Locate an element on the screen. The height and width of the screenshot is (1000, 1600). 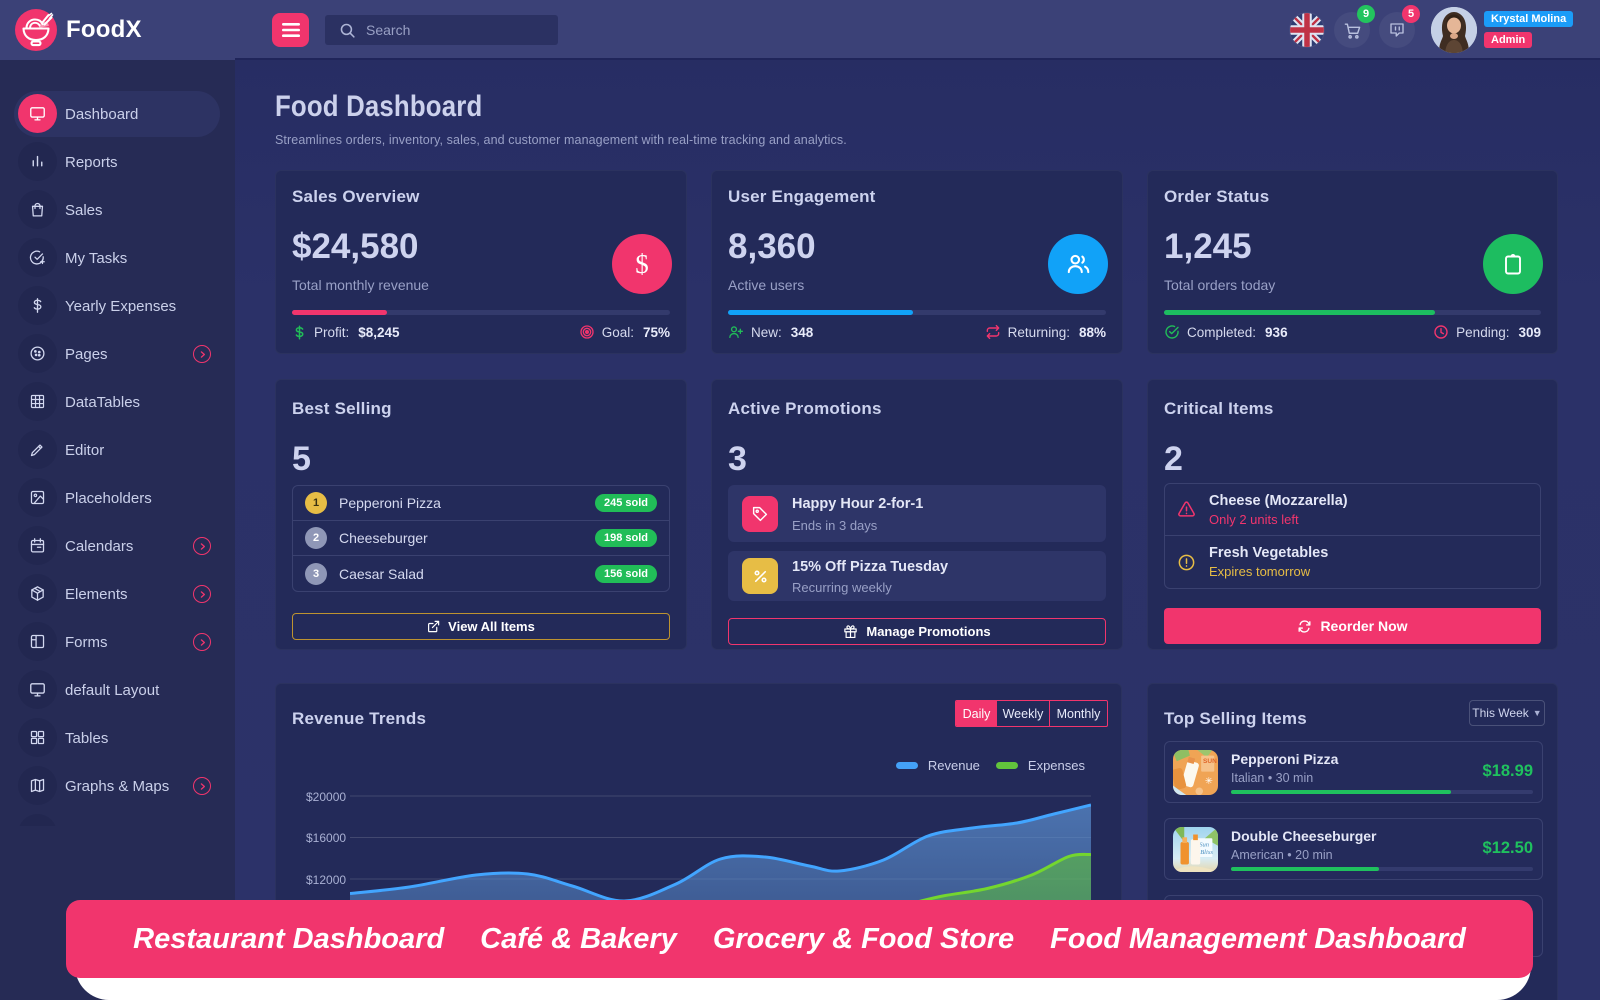
svg-text: SUN is located at coordinates (1210, 761).